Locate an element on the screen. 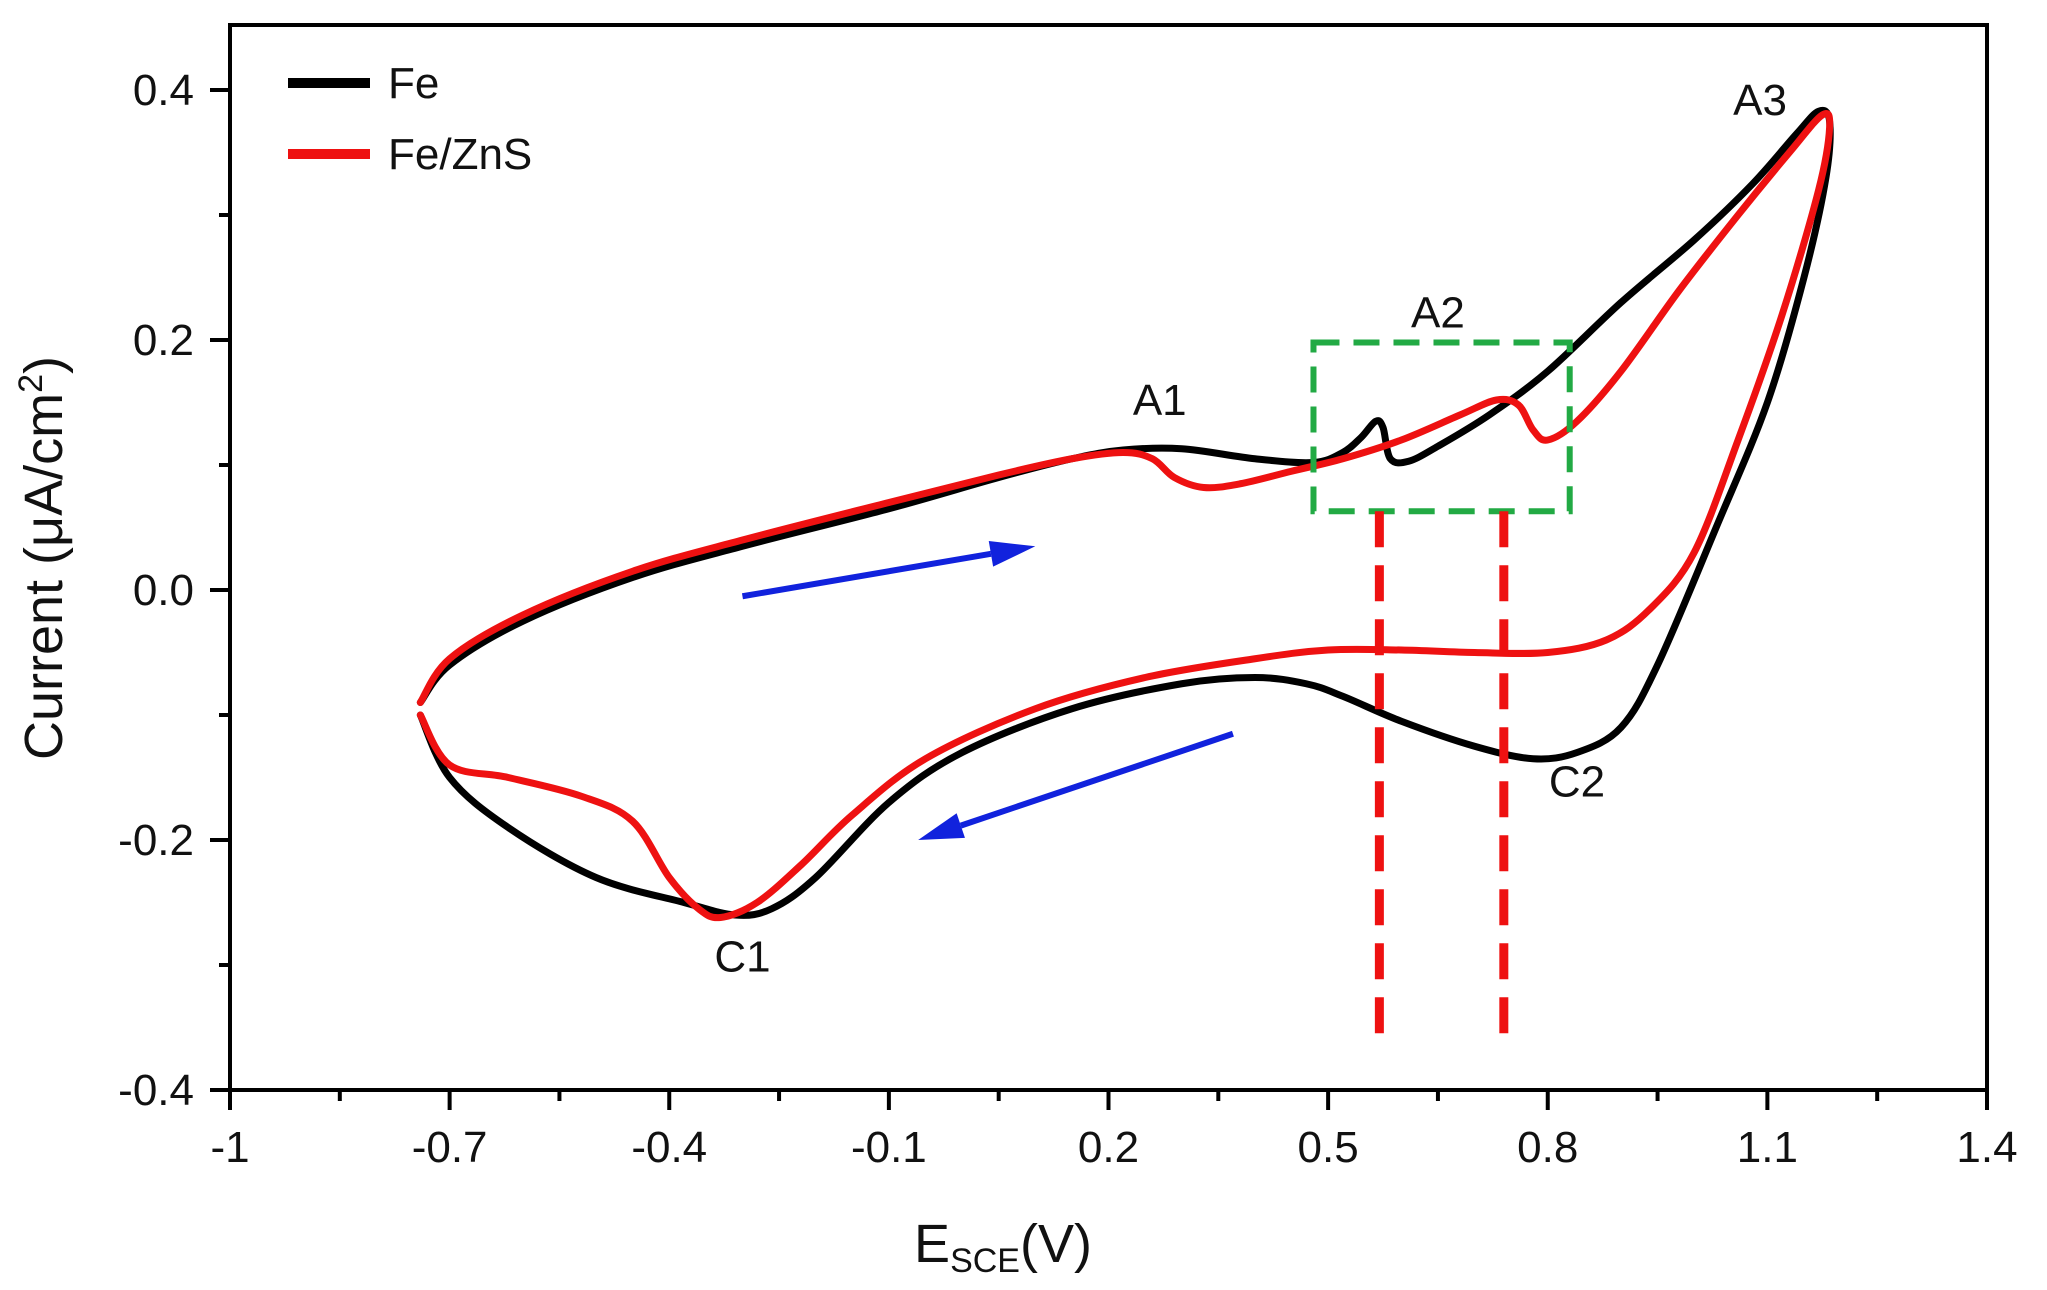 The width and height of the screenshot is (2047, 1290). peak-label-a1: A1 is located at coordinates (1160, 400).